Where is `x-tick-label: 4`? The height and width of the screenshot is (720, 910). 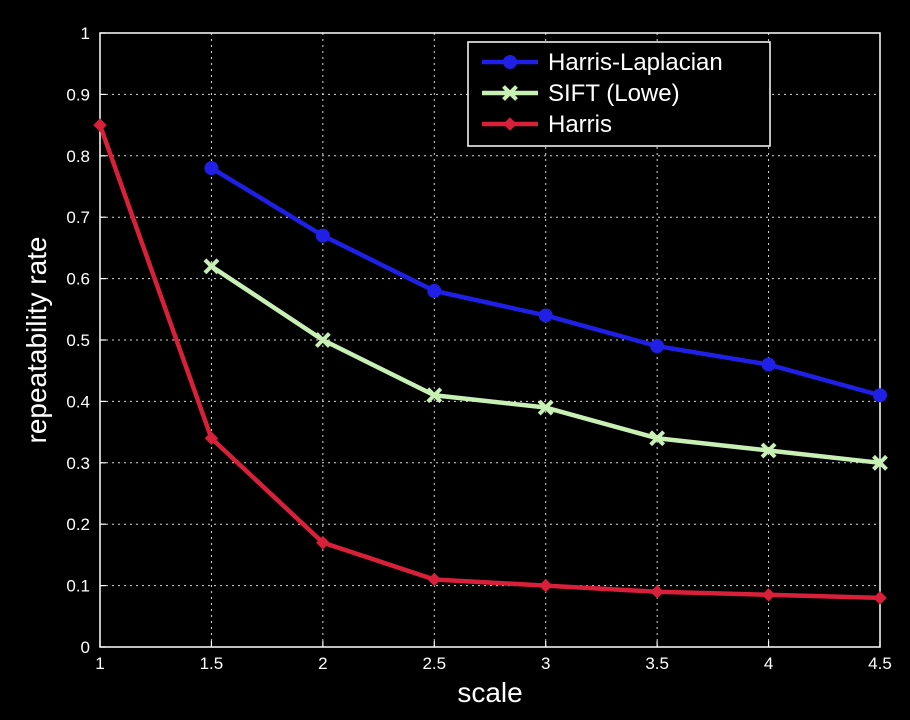 x-tick-label: 4 is located at coordinates (768, 663).